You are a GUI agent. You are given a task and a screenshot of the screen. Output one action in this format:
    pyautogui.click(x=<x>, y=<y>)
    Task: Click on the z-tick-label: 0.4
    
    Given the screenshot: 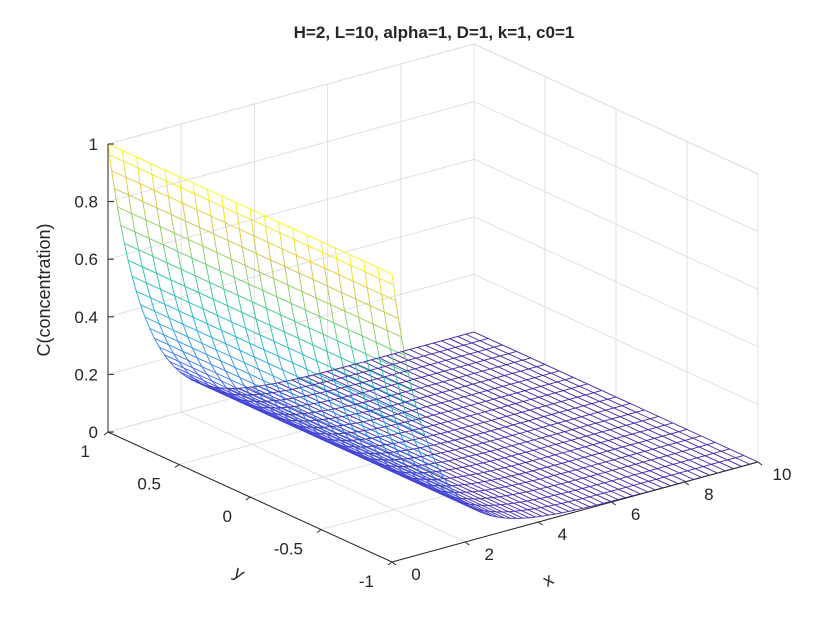 What is the action you would take?
    pyautogui.click(x=86, y=317)
    